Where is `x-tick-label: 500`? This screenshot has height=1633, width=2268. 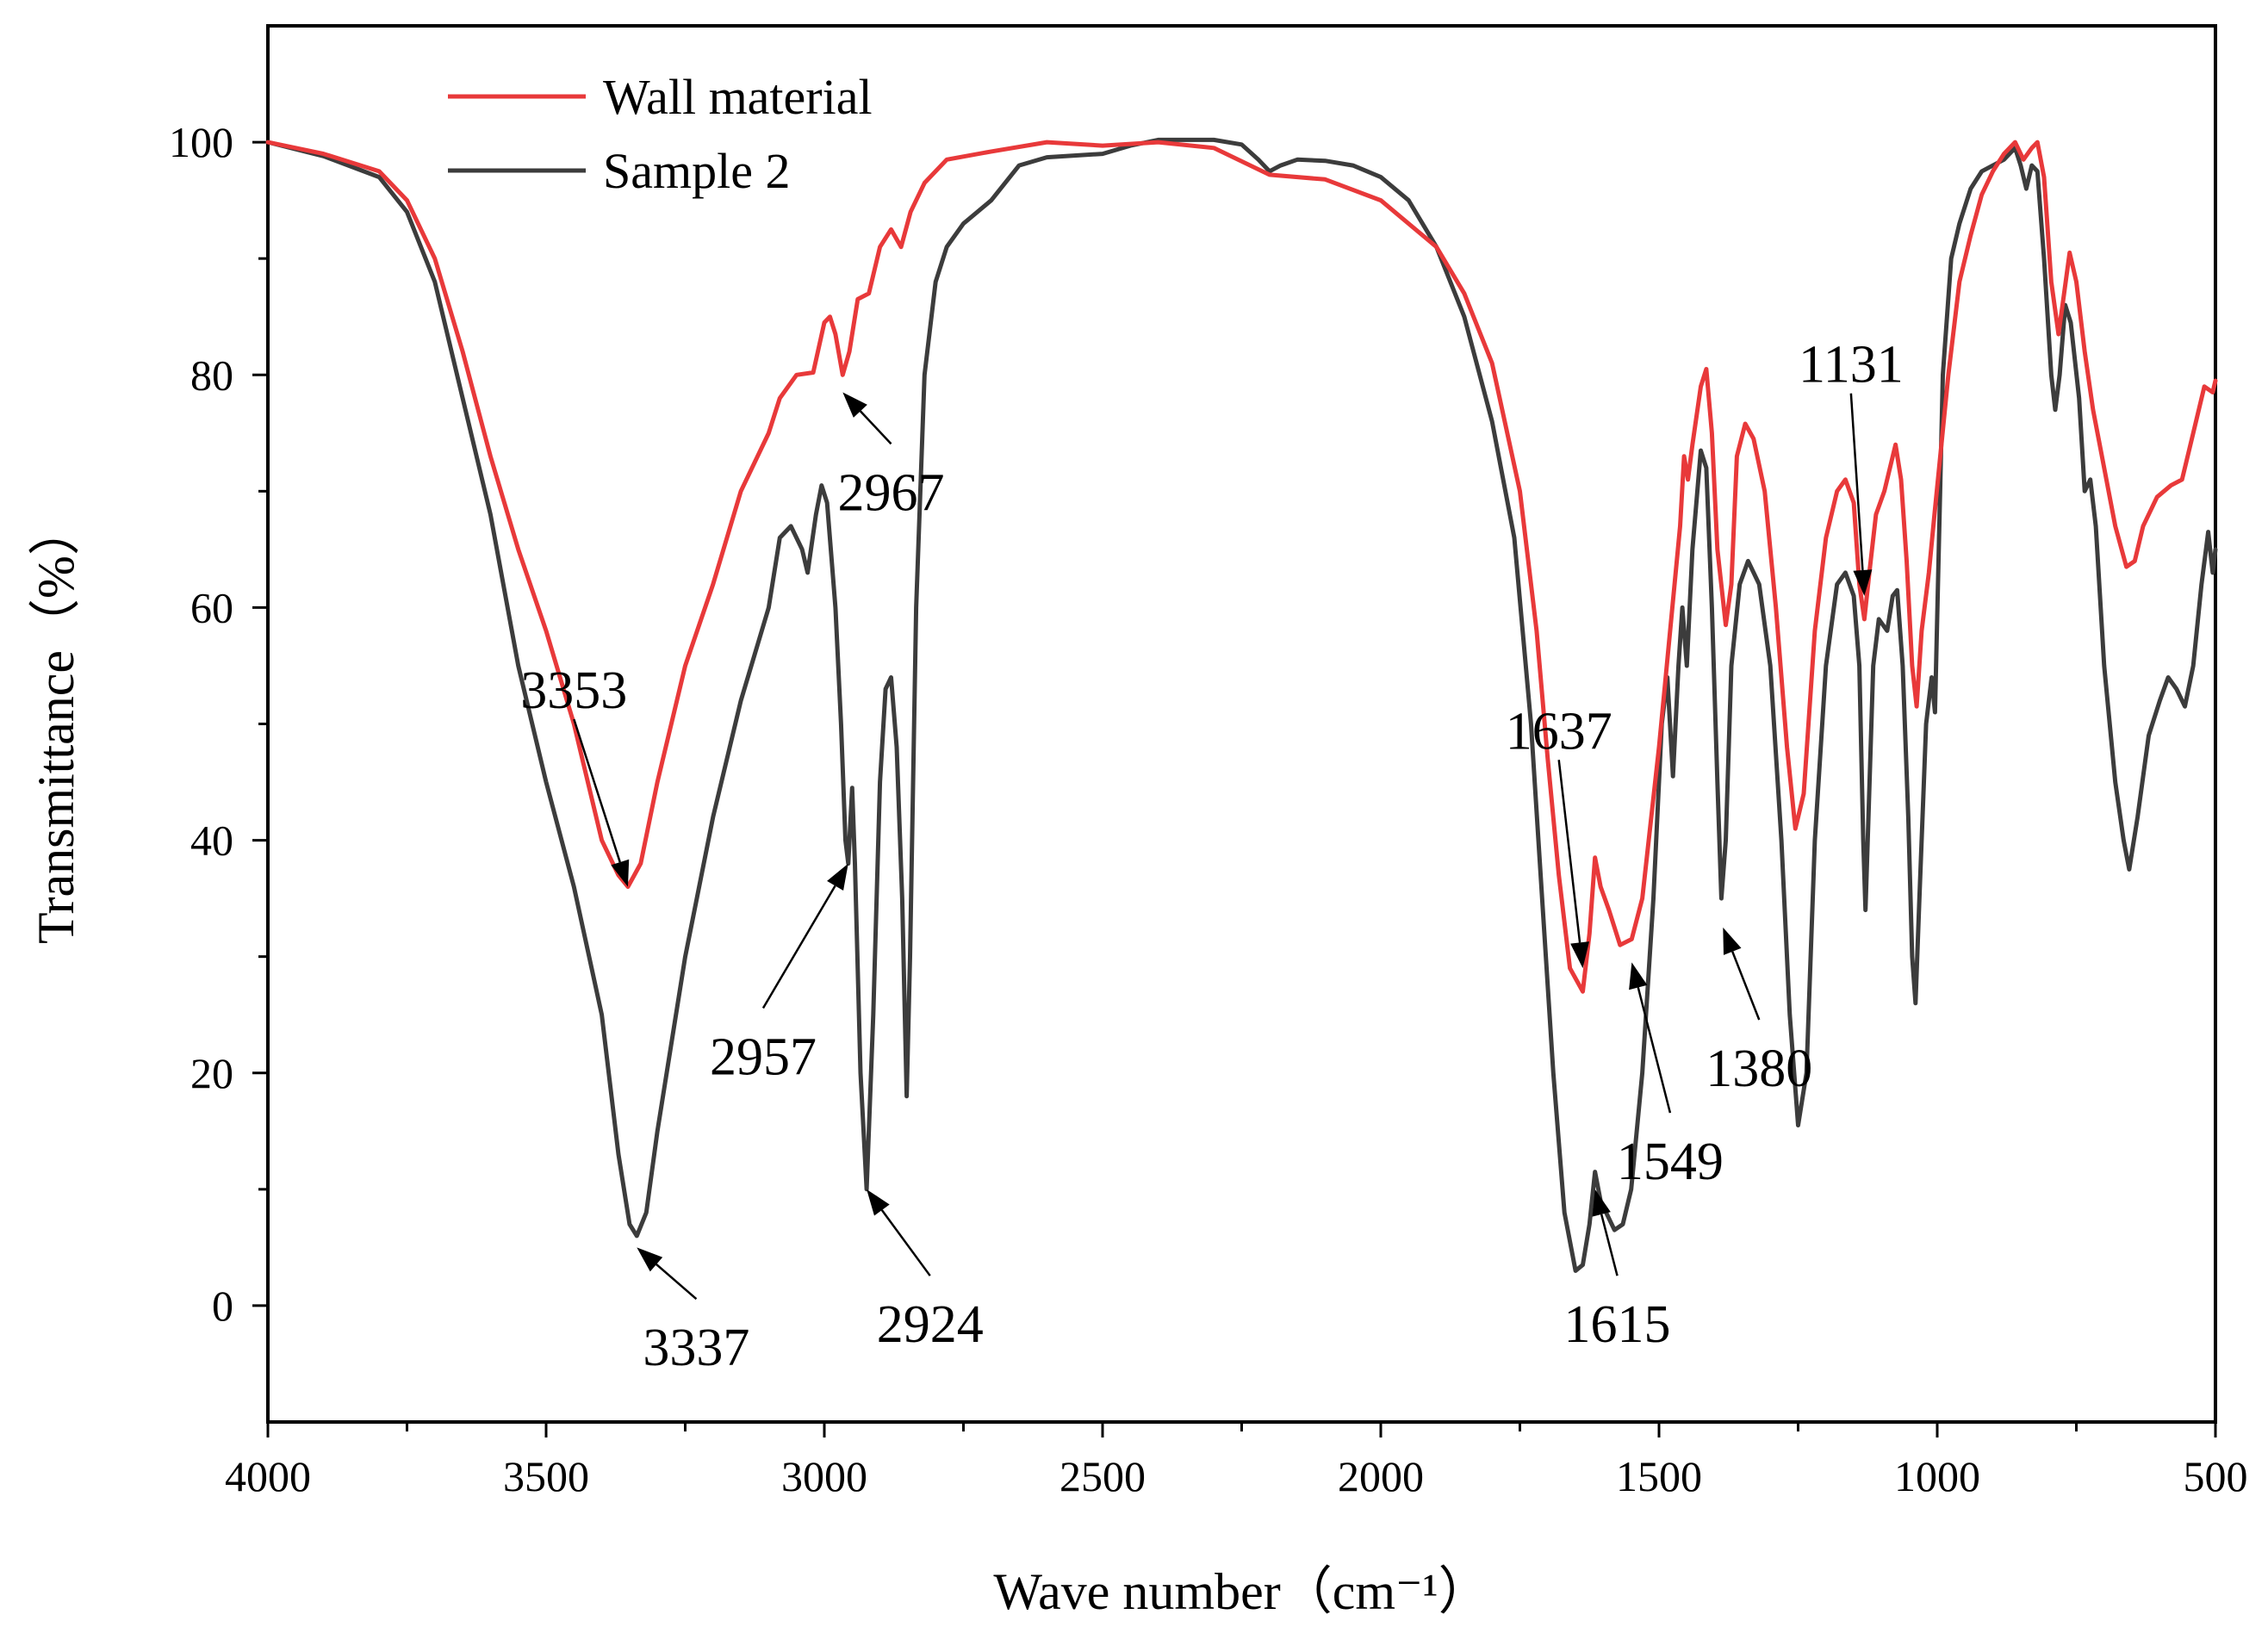
x-tick-label: 500 is located at coordinates (2216, 1476).